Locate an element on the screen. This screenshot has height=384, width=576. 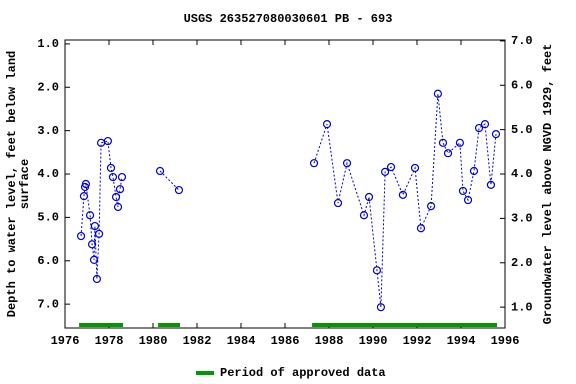
y-tick-label: 1.0 is located at coordinates (48, 44).